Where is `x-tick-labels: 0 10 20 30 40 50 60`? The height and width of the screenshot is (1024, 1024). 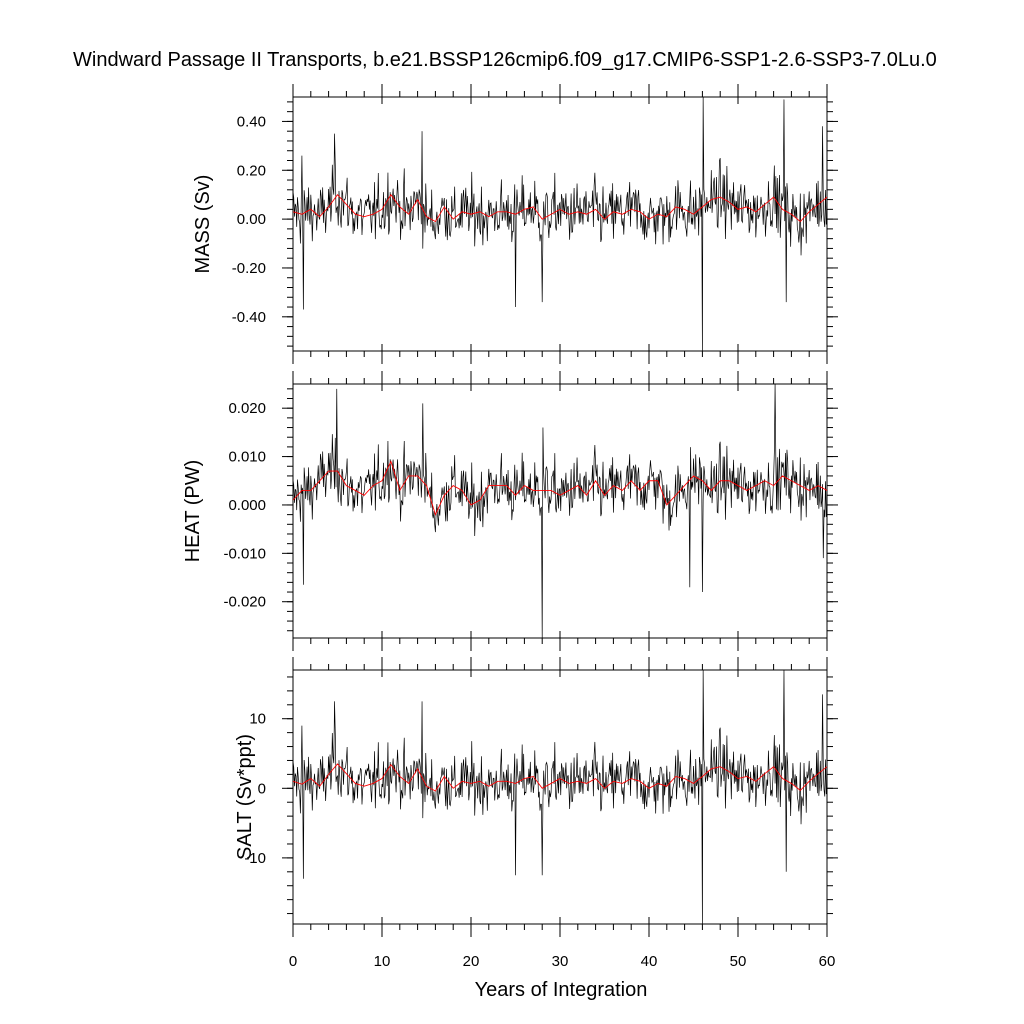
x-tick-labels: 0 10 20 30 40 50 60 is located at coordinates (562, 961).